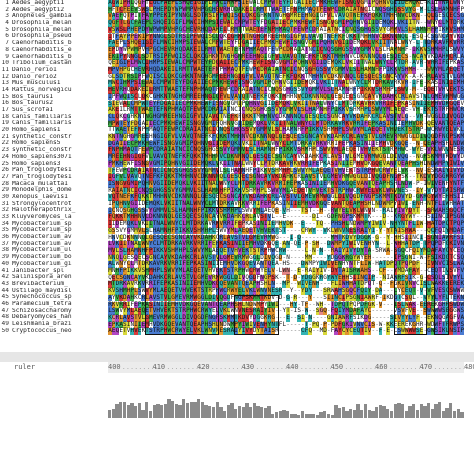 This screenshot has width=474, height=455. I want to click on sequence-name-row: 40 Mycobacterium_gi, so click(54, 264).